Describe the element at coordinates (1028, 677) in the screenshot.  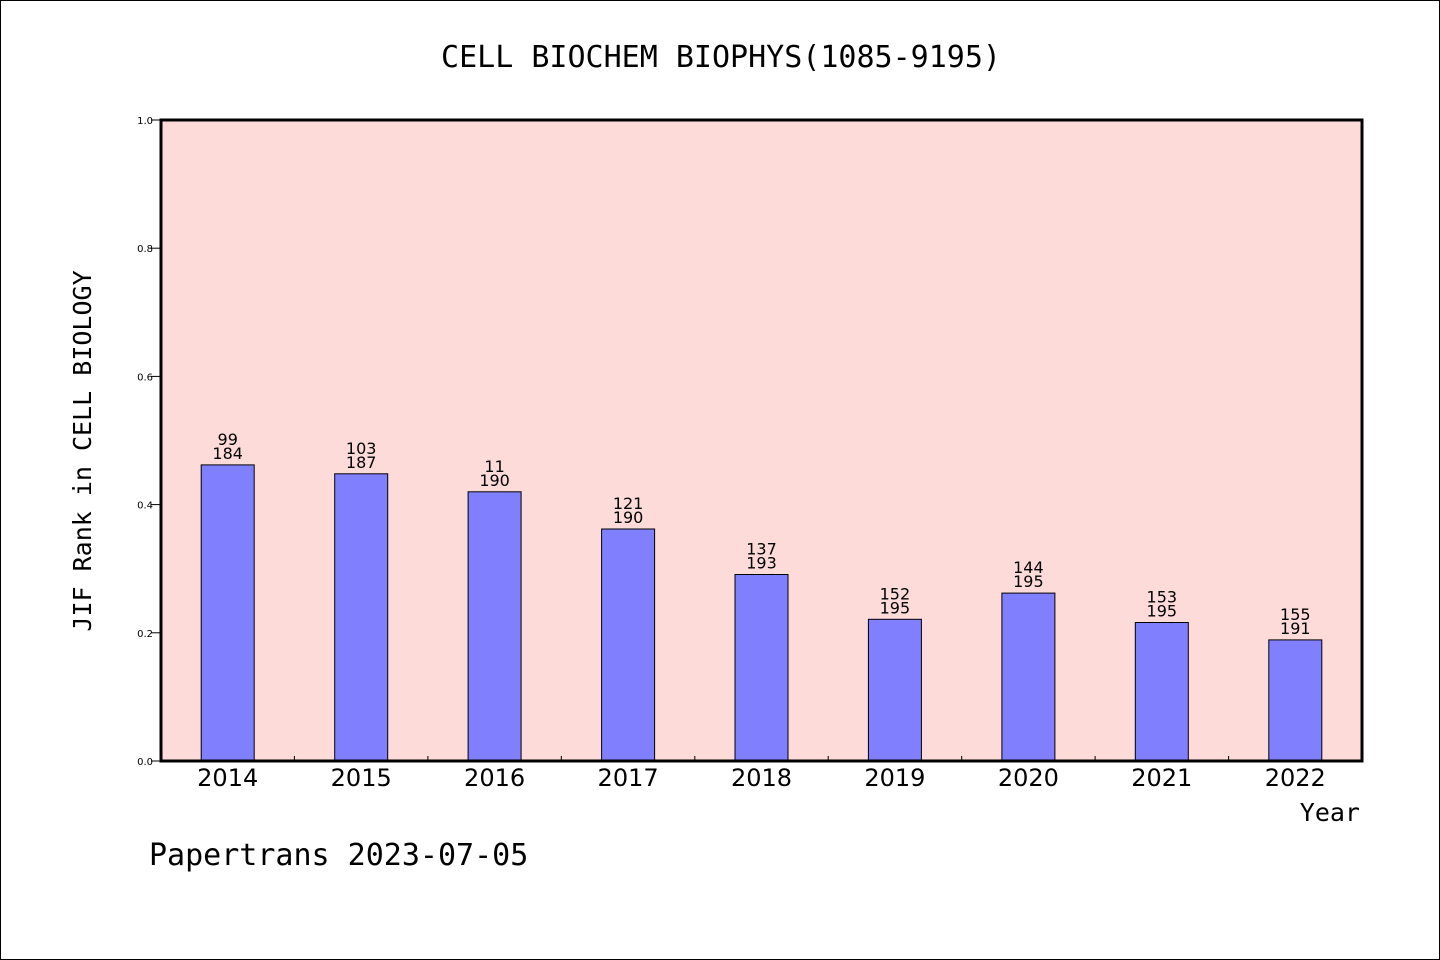
I see `bar-2020` at that location.